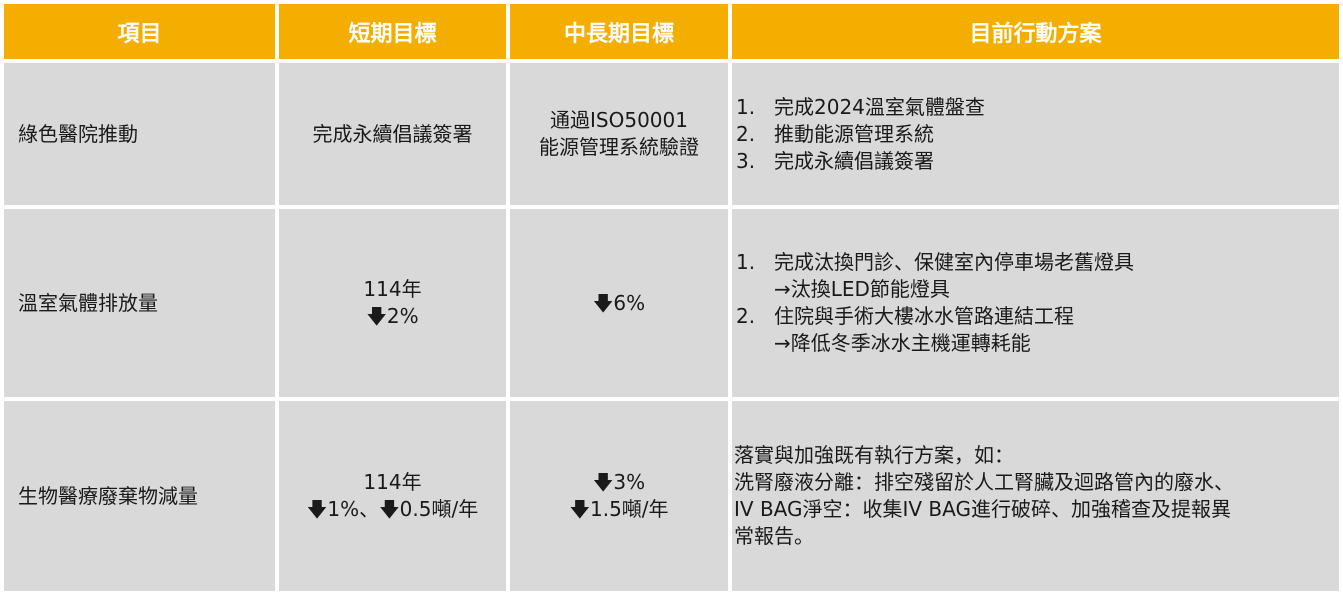  Describe the element at coordinates (392, 316) in the screenshot. I see `row2-short-line2: 🡇2%` at that location.